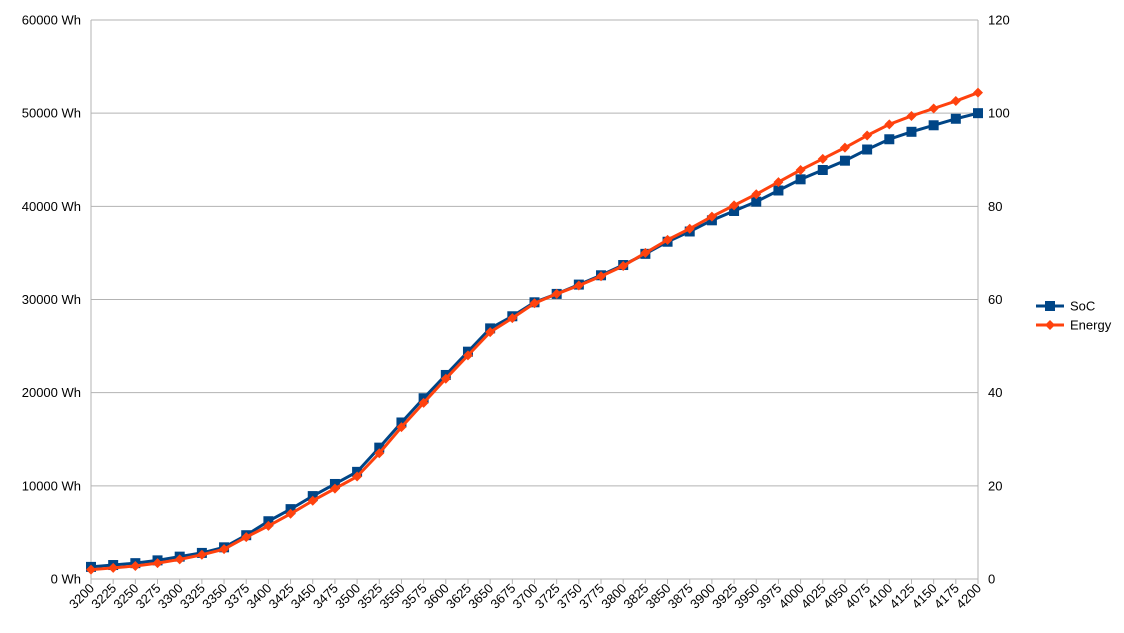  Describe the element at coordinates (991, 579) in the screenshot. I see `right-axis-tick-label: 0` at that location.